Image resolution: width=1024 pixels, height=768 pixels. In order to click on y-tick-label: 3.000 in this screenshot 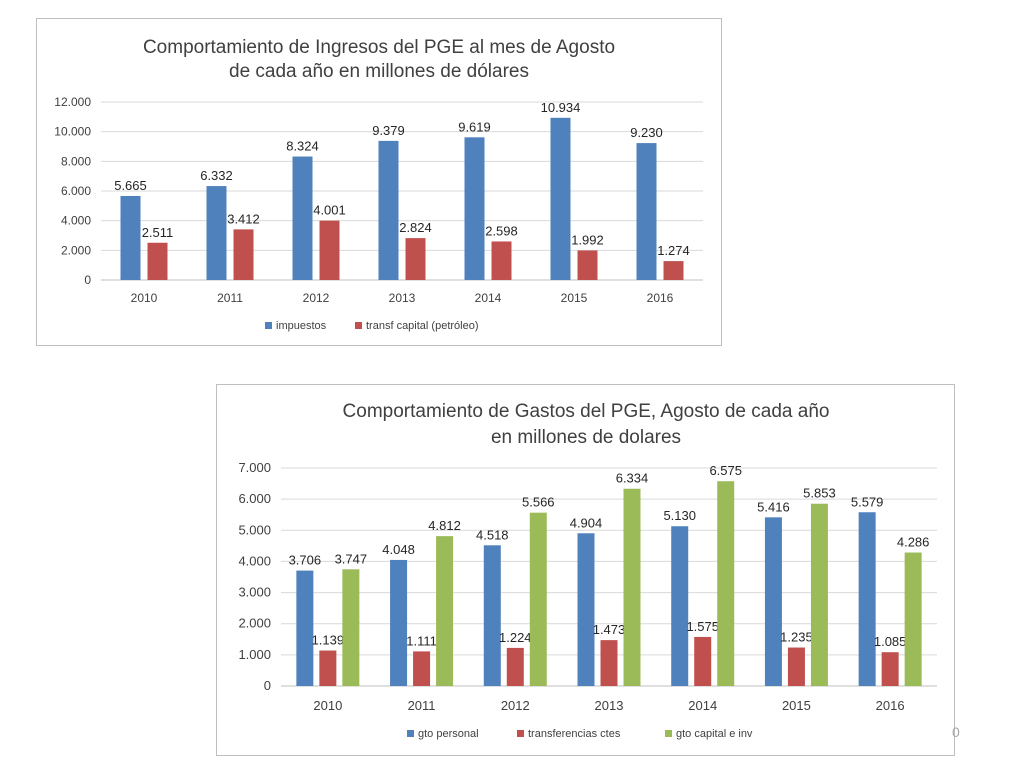, I will do `click(254, 592)`.